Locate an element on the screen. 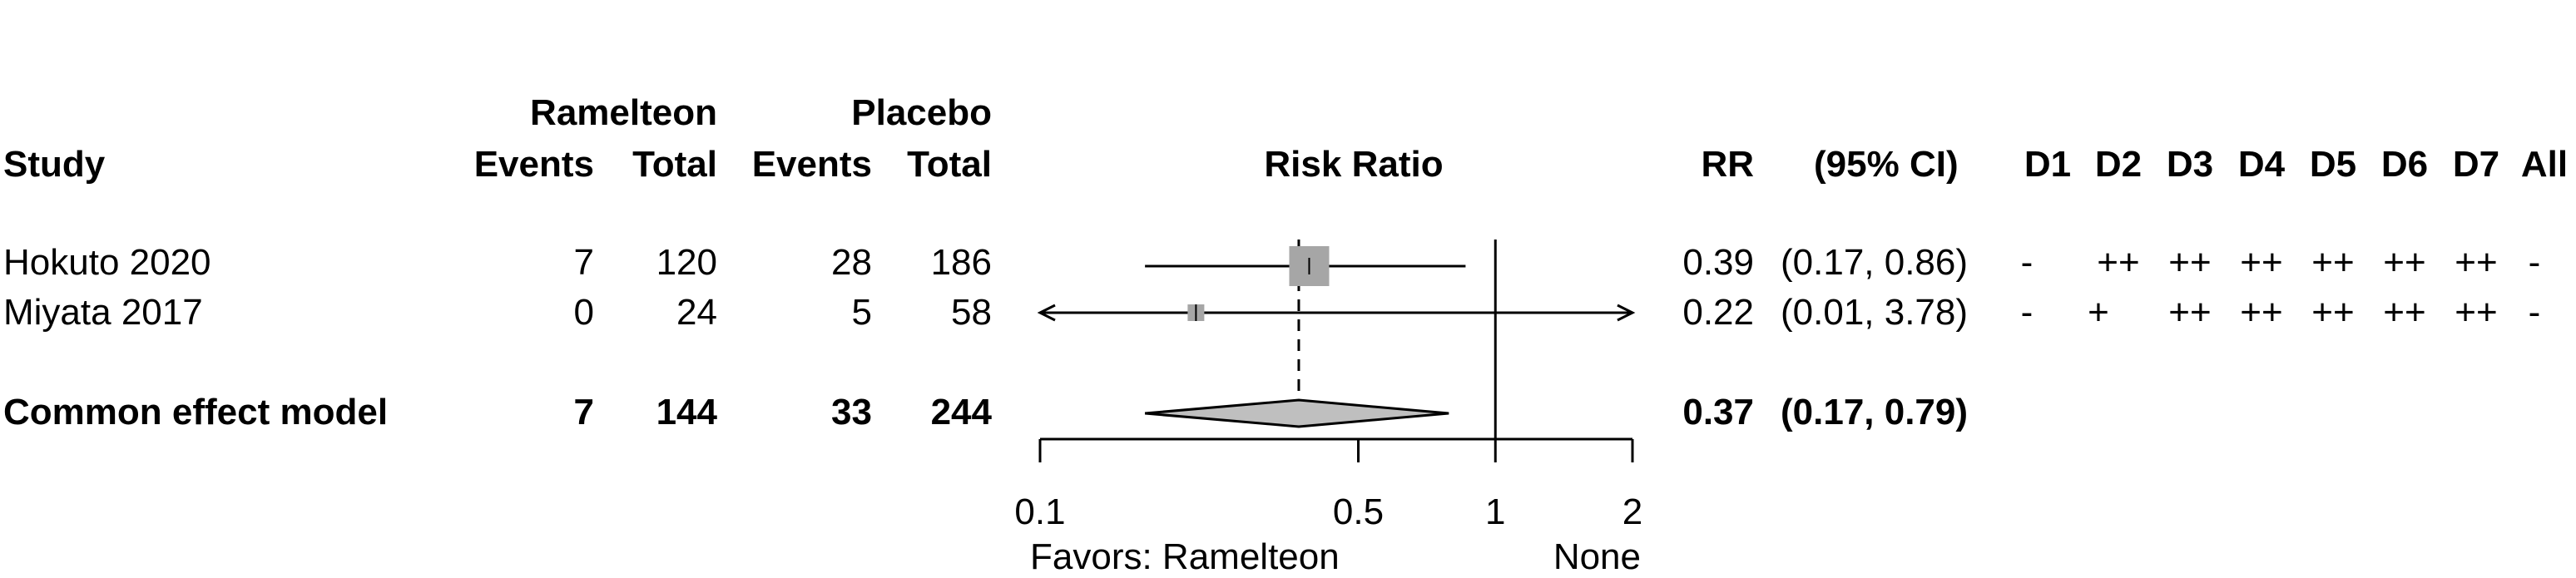 The image size is (2576, 578). header-total-1: Total is located at coordinates (674, 165).